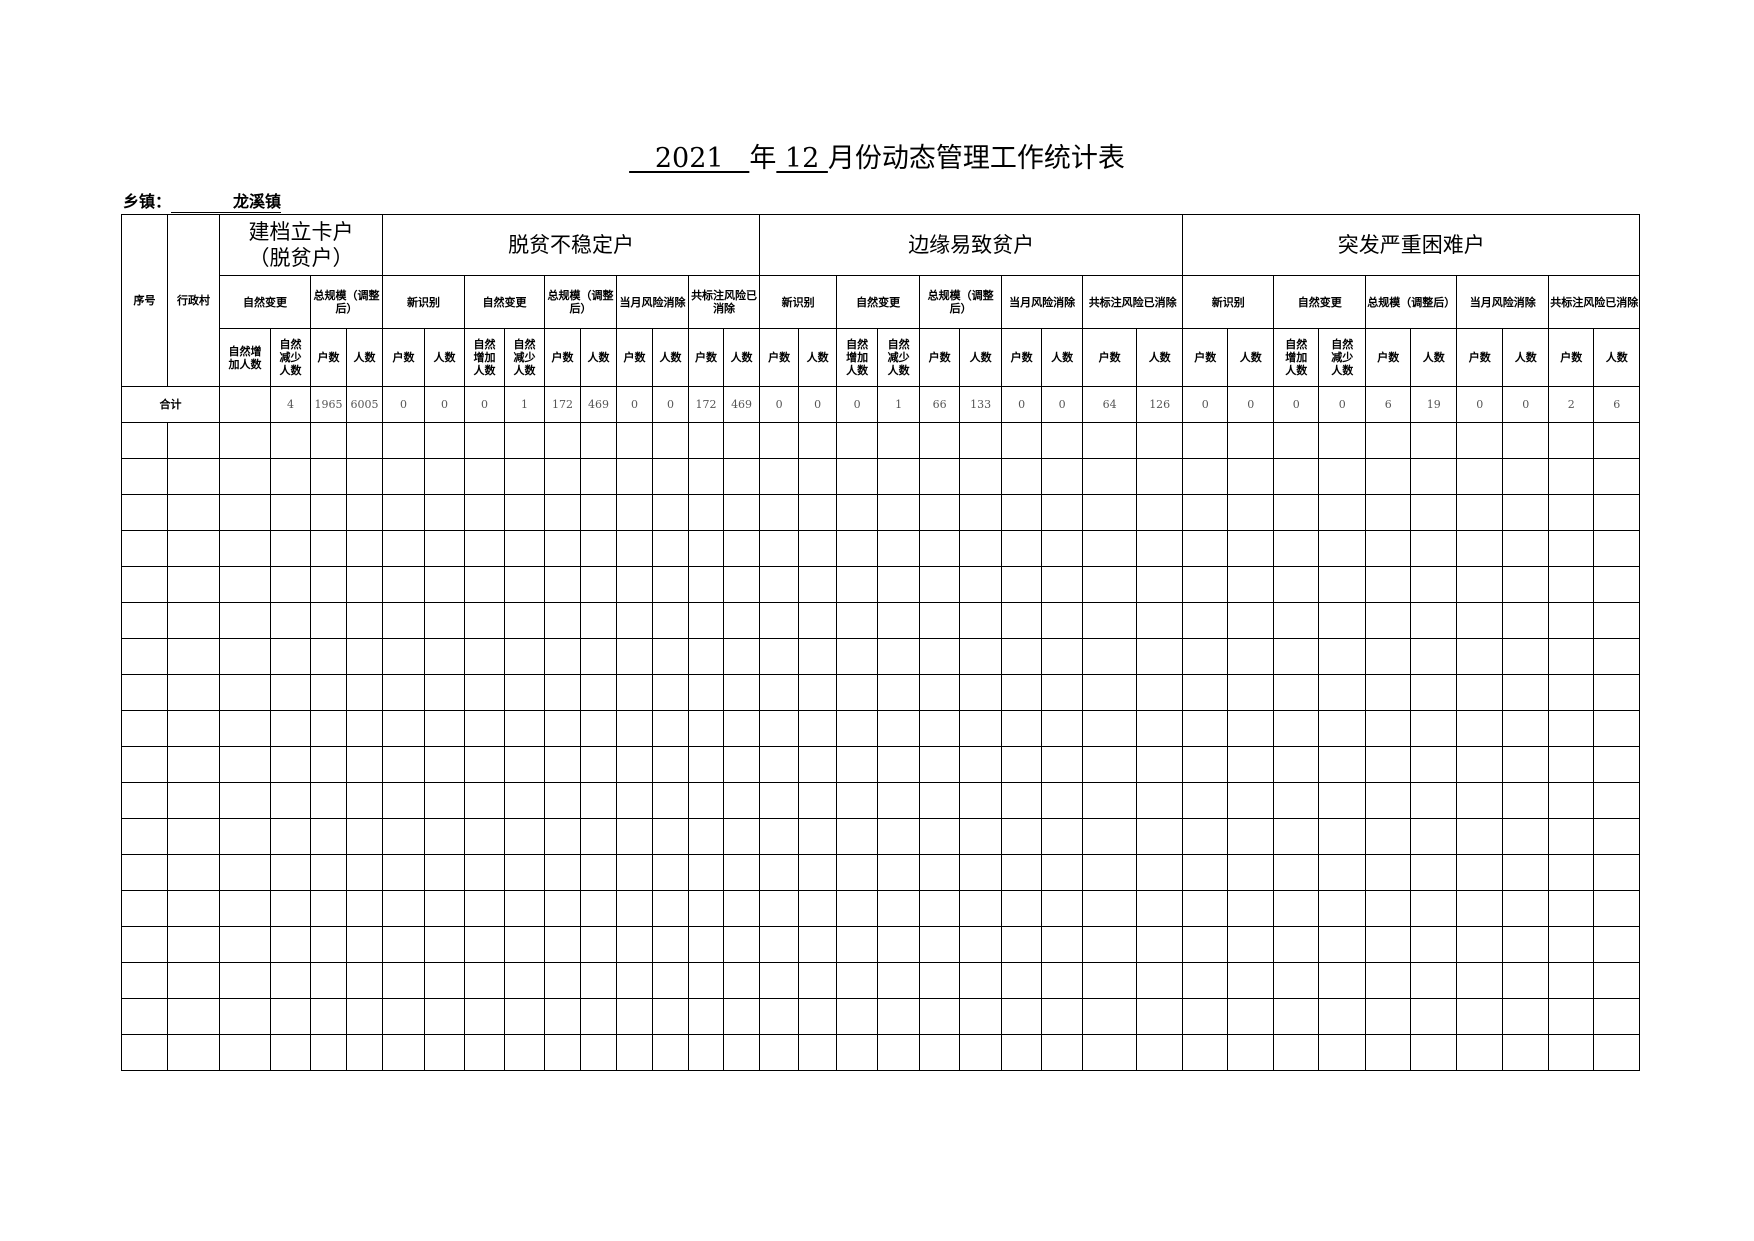 The width and height of the screenshot is (1754, 1241). What do you see at coordinates (981, 357) in the screenshot?
I see `header-column: 人数` at bounding box center [981, 357].